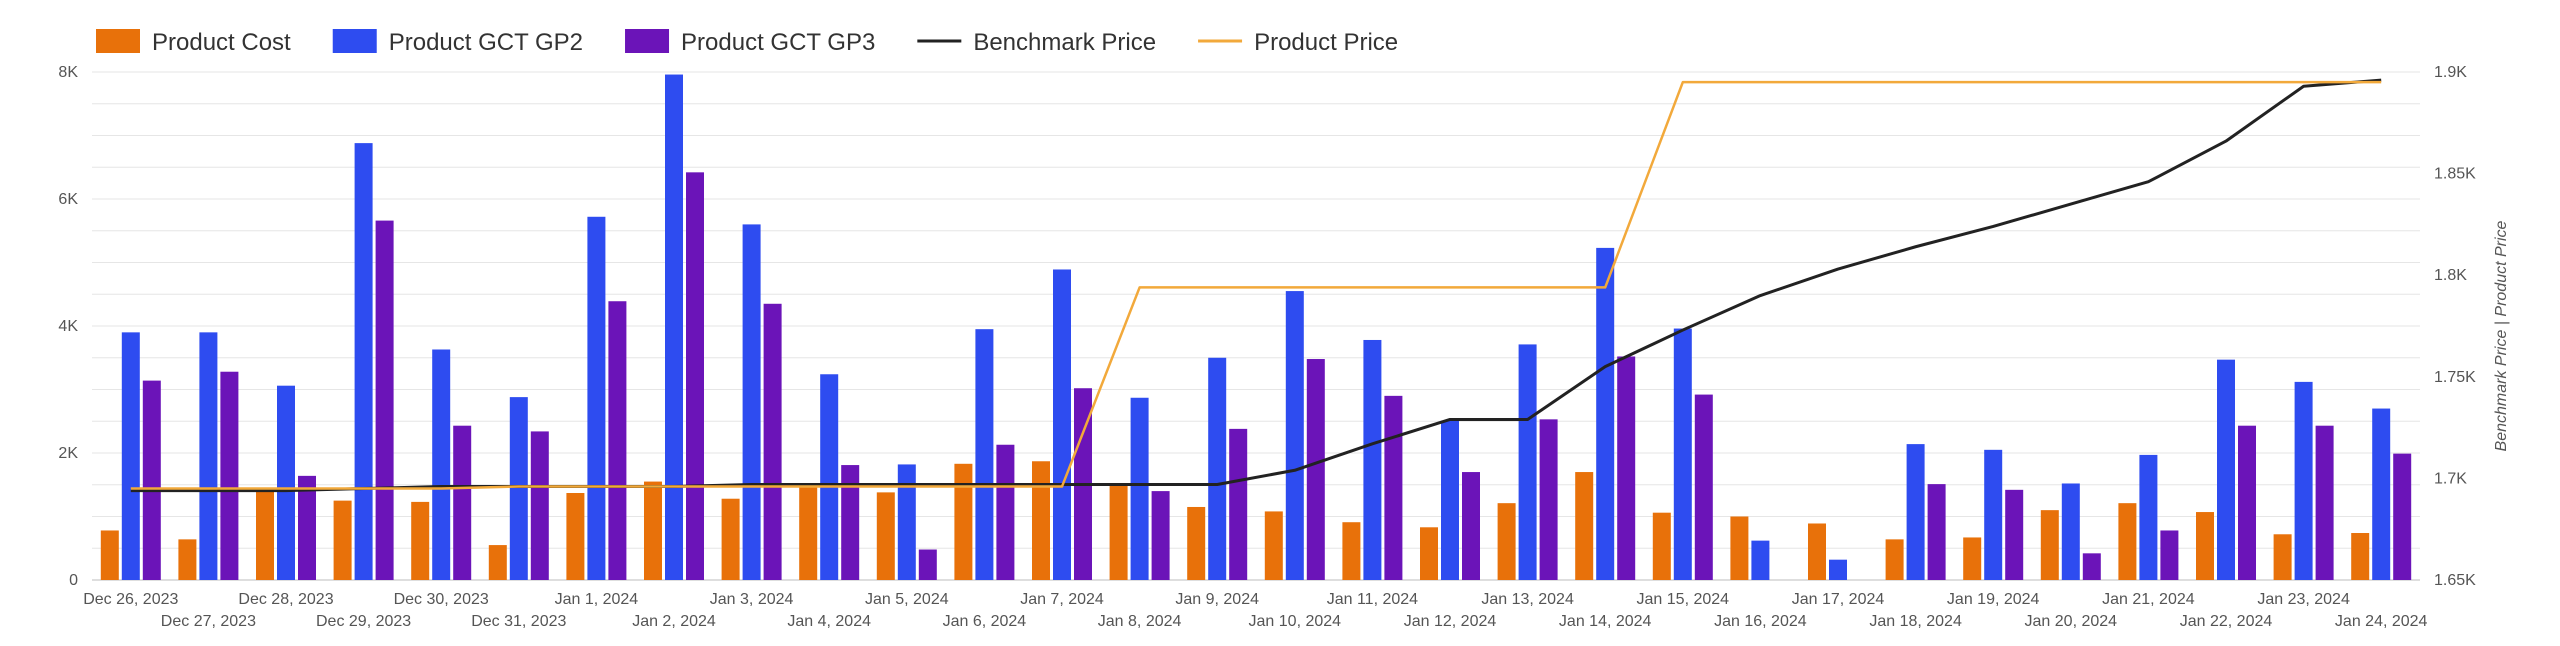 Image resolution: width=2560 pixels, height=646 pixels. Describe the element at coordinates (486, 42) in the screenshot. I see `legend-label: Product GCT GP2` at that location.